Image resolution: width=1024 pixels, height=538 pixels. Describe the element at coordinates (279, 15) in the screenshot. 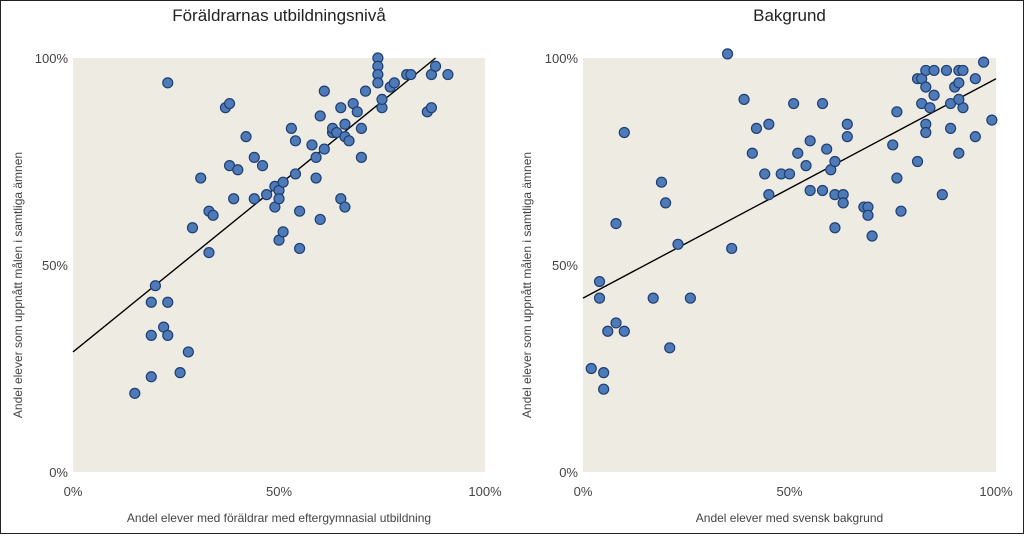

I see `chart-title: Föräldrarnas utbildningsnivå` at that location.